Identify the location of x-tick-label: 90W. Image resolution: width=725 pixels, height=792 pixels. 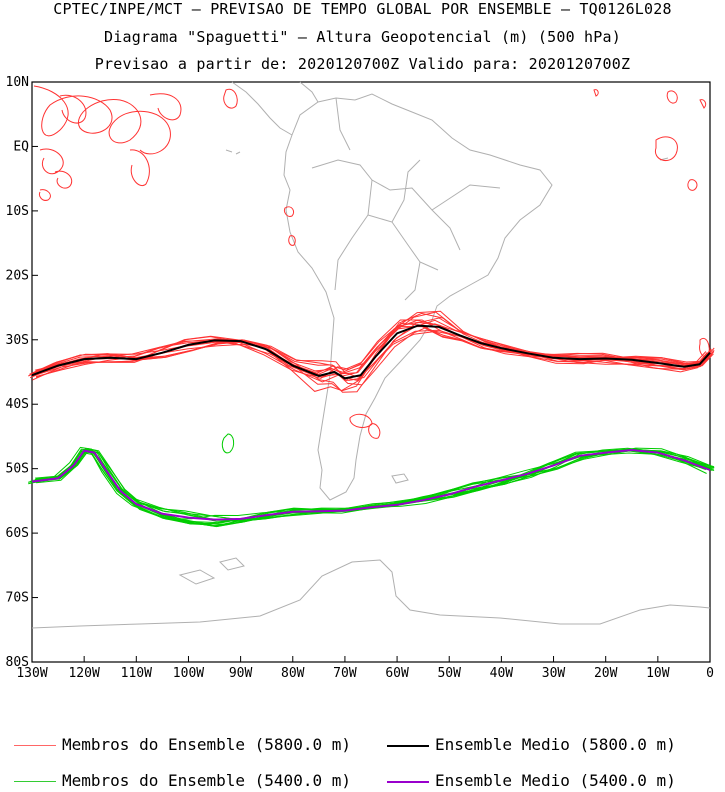
(241, 673).